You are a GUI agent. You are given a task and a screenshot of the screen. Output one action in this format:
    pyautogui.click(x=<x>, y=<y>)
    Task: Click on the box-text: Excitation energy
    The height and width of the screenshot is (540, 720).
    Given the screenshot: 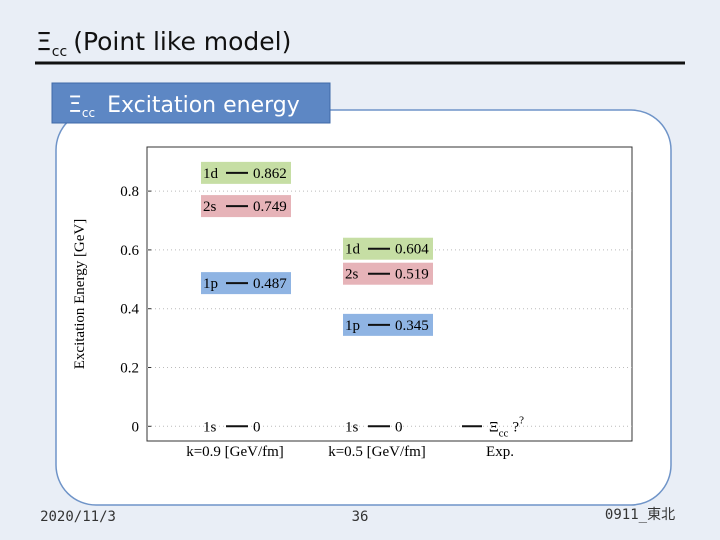 What is the action you would take?
    pyautogui.click(x=203, y=105)
    